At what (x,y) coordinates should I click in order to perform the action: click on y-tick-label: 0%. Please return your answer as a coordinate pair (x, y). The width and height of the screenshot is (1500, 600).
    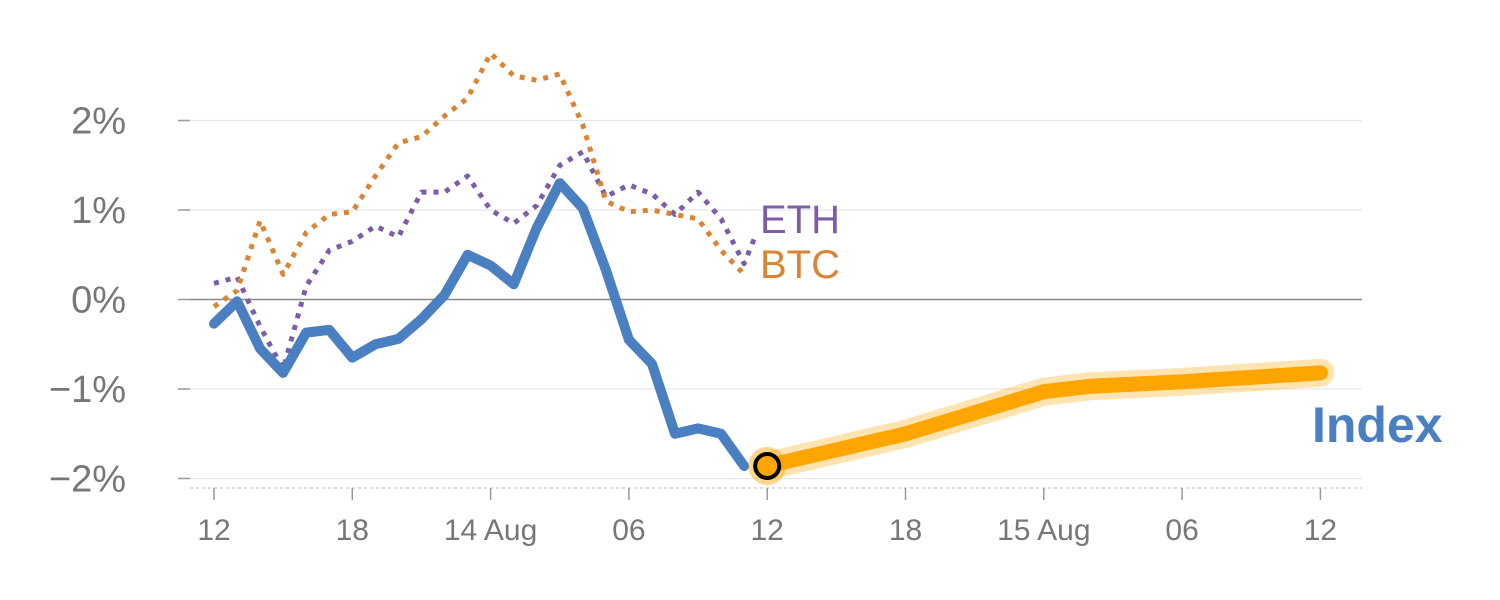
    Looking at the image, I should click on (98, 301).